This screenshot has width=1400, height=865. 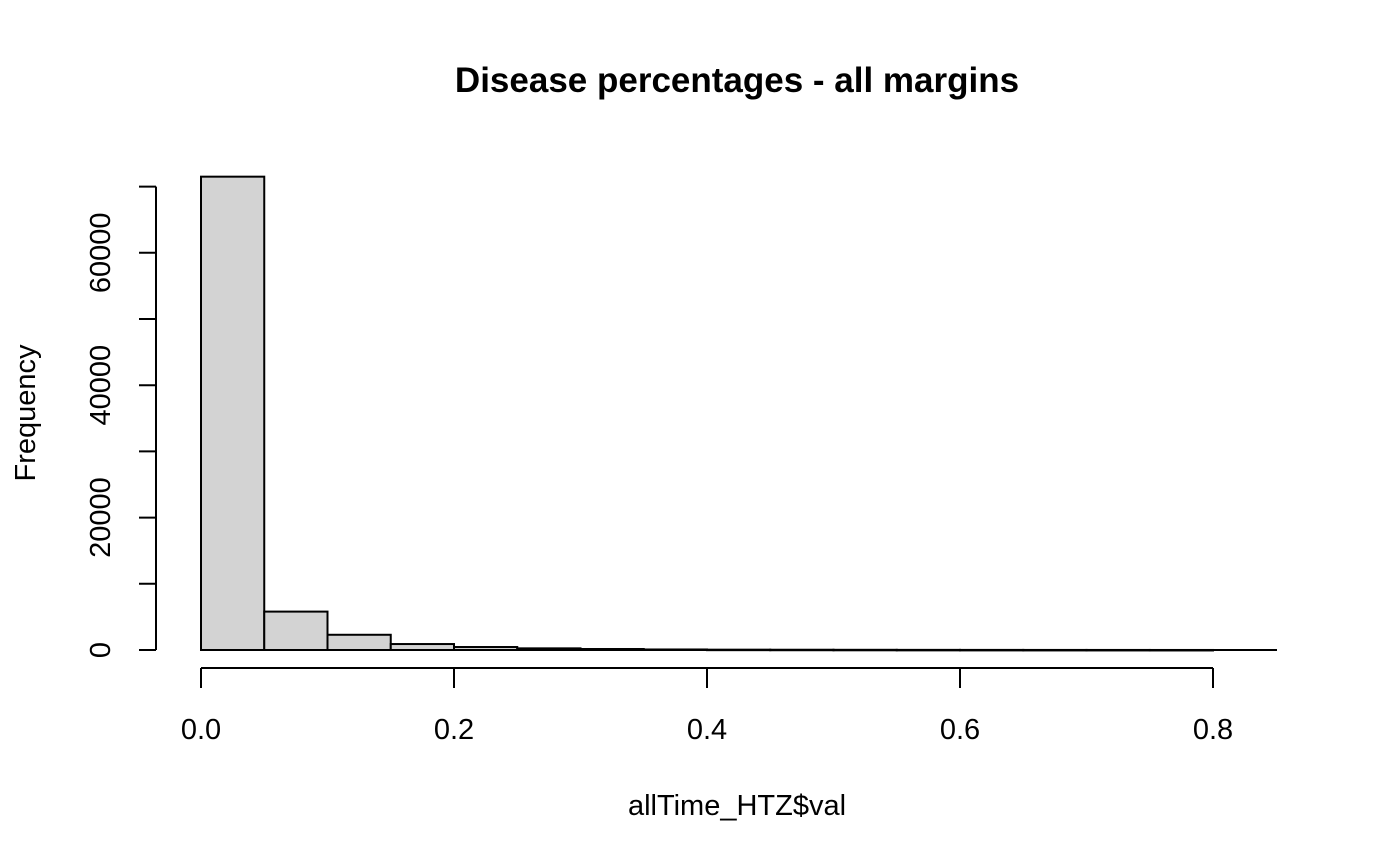 What do you see at coordinates (201, 730) in the screenshot?
I see `x-tick-label: 0.0` at bounding box center [201, 730].